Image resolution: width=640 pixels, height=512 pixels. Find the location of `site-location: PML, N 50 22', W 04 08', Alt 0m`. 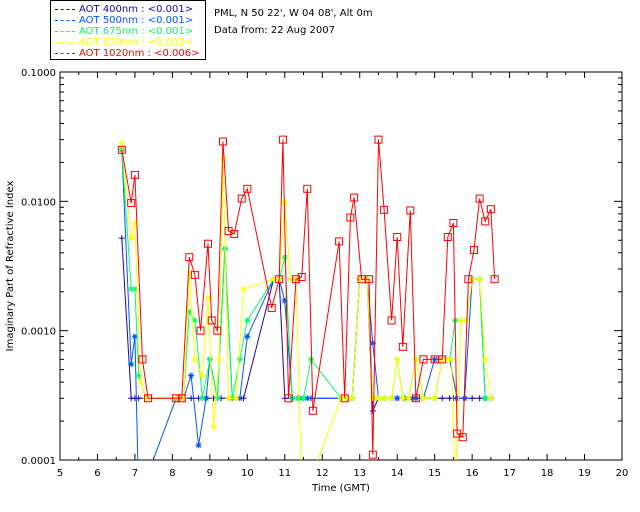

site-location: PML, N 50 22', W 04 08', Alt 0m is located at coordinates (293, 13).